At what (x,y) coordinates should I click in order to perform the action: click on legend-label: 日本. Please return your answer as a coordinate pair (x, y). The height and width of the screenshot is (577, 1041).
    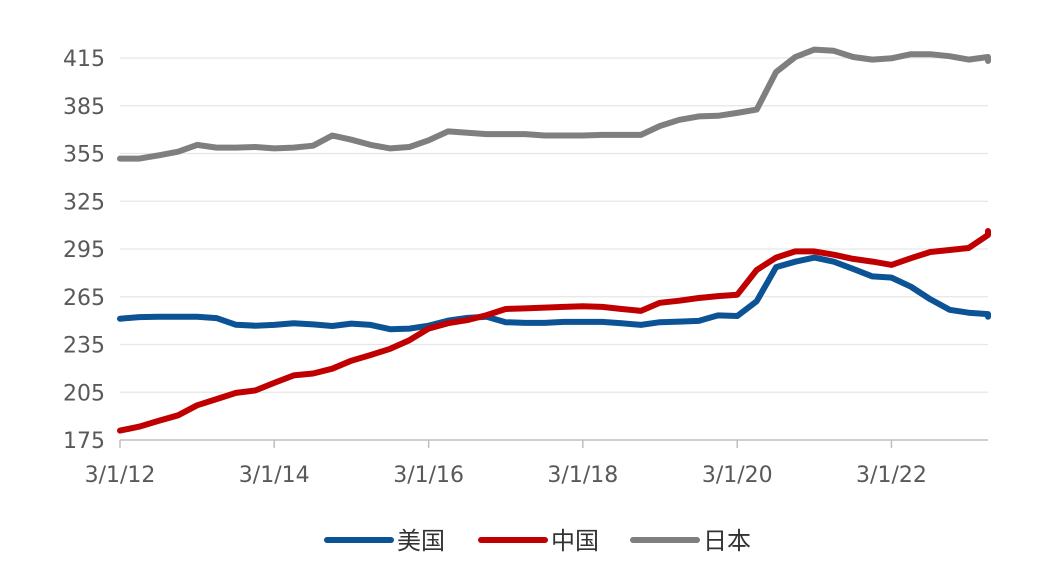
    Looking at the image, I should click on (727, 541).